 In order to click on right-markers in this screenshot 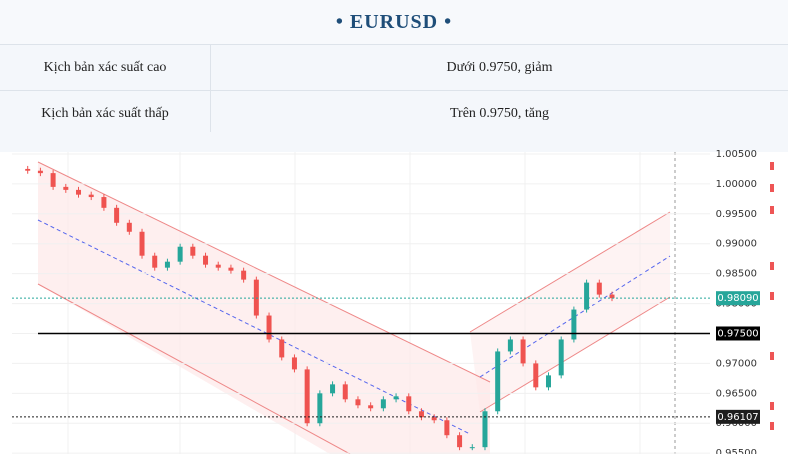, I will do `click(772, 296)`.